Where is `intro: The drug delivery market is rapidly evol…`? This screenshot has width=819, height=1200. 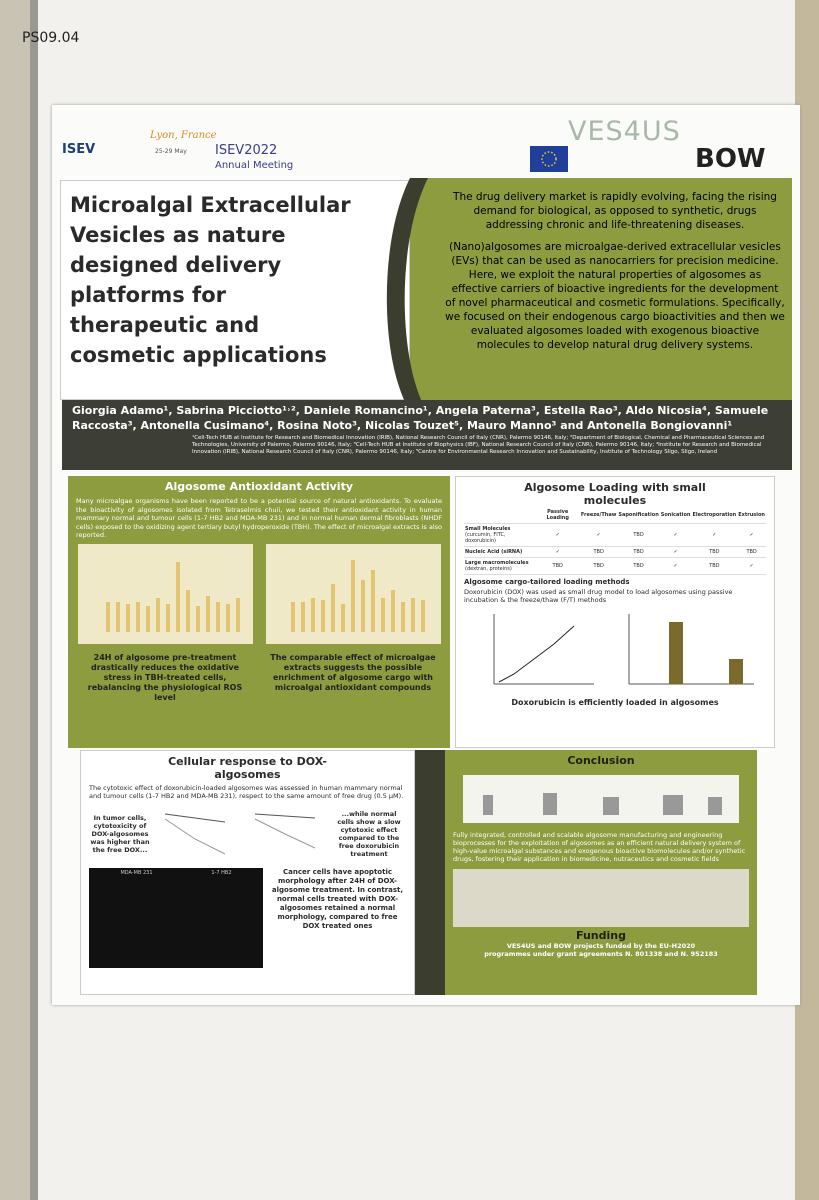 intro: The drug delivery market is rapidly evol… is located at coordinates (615, 271).